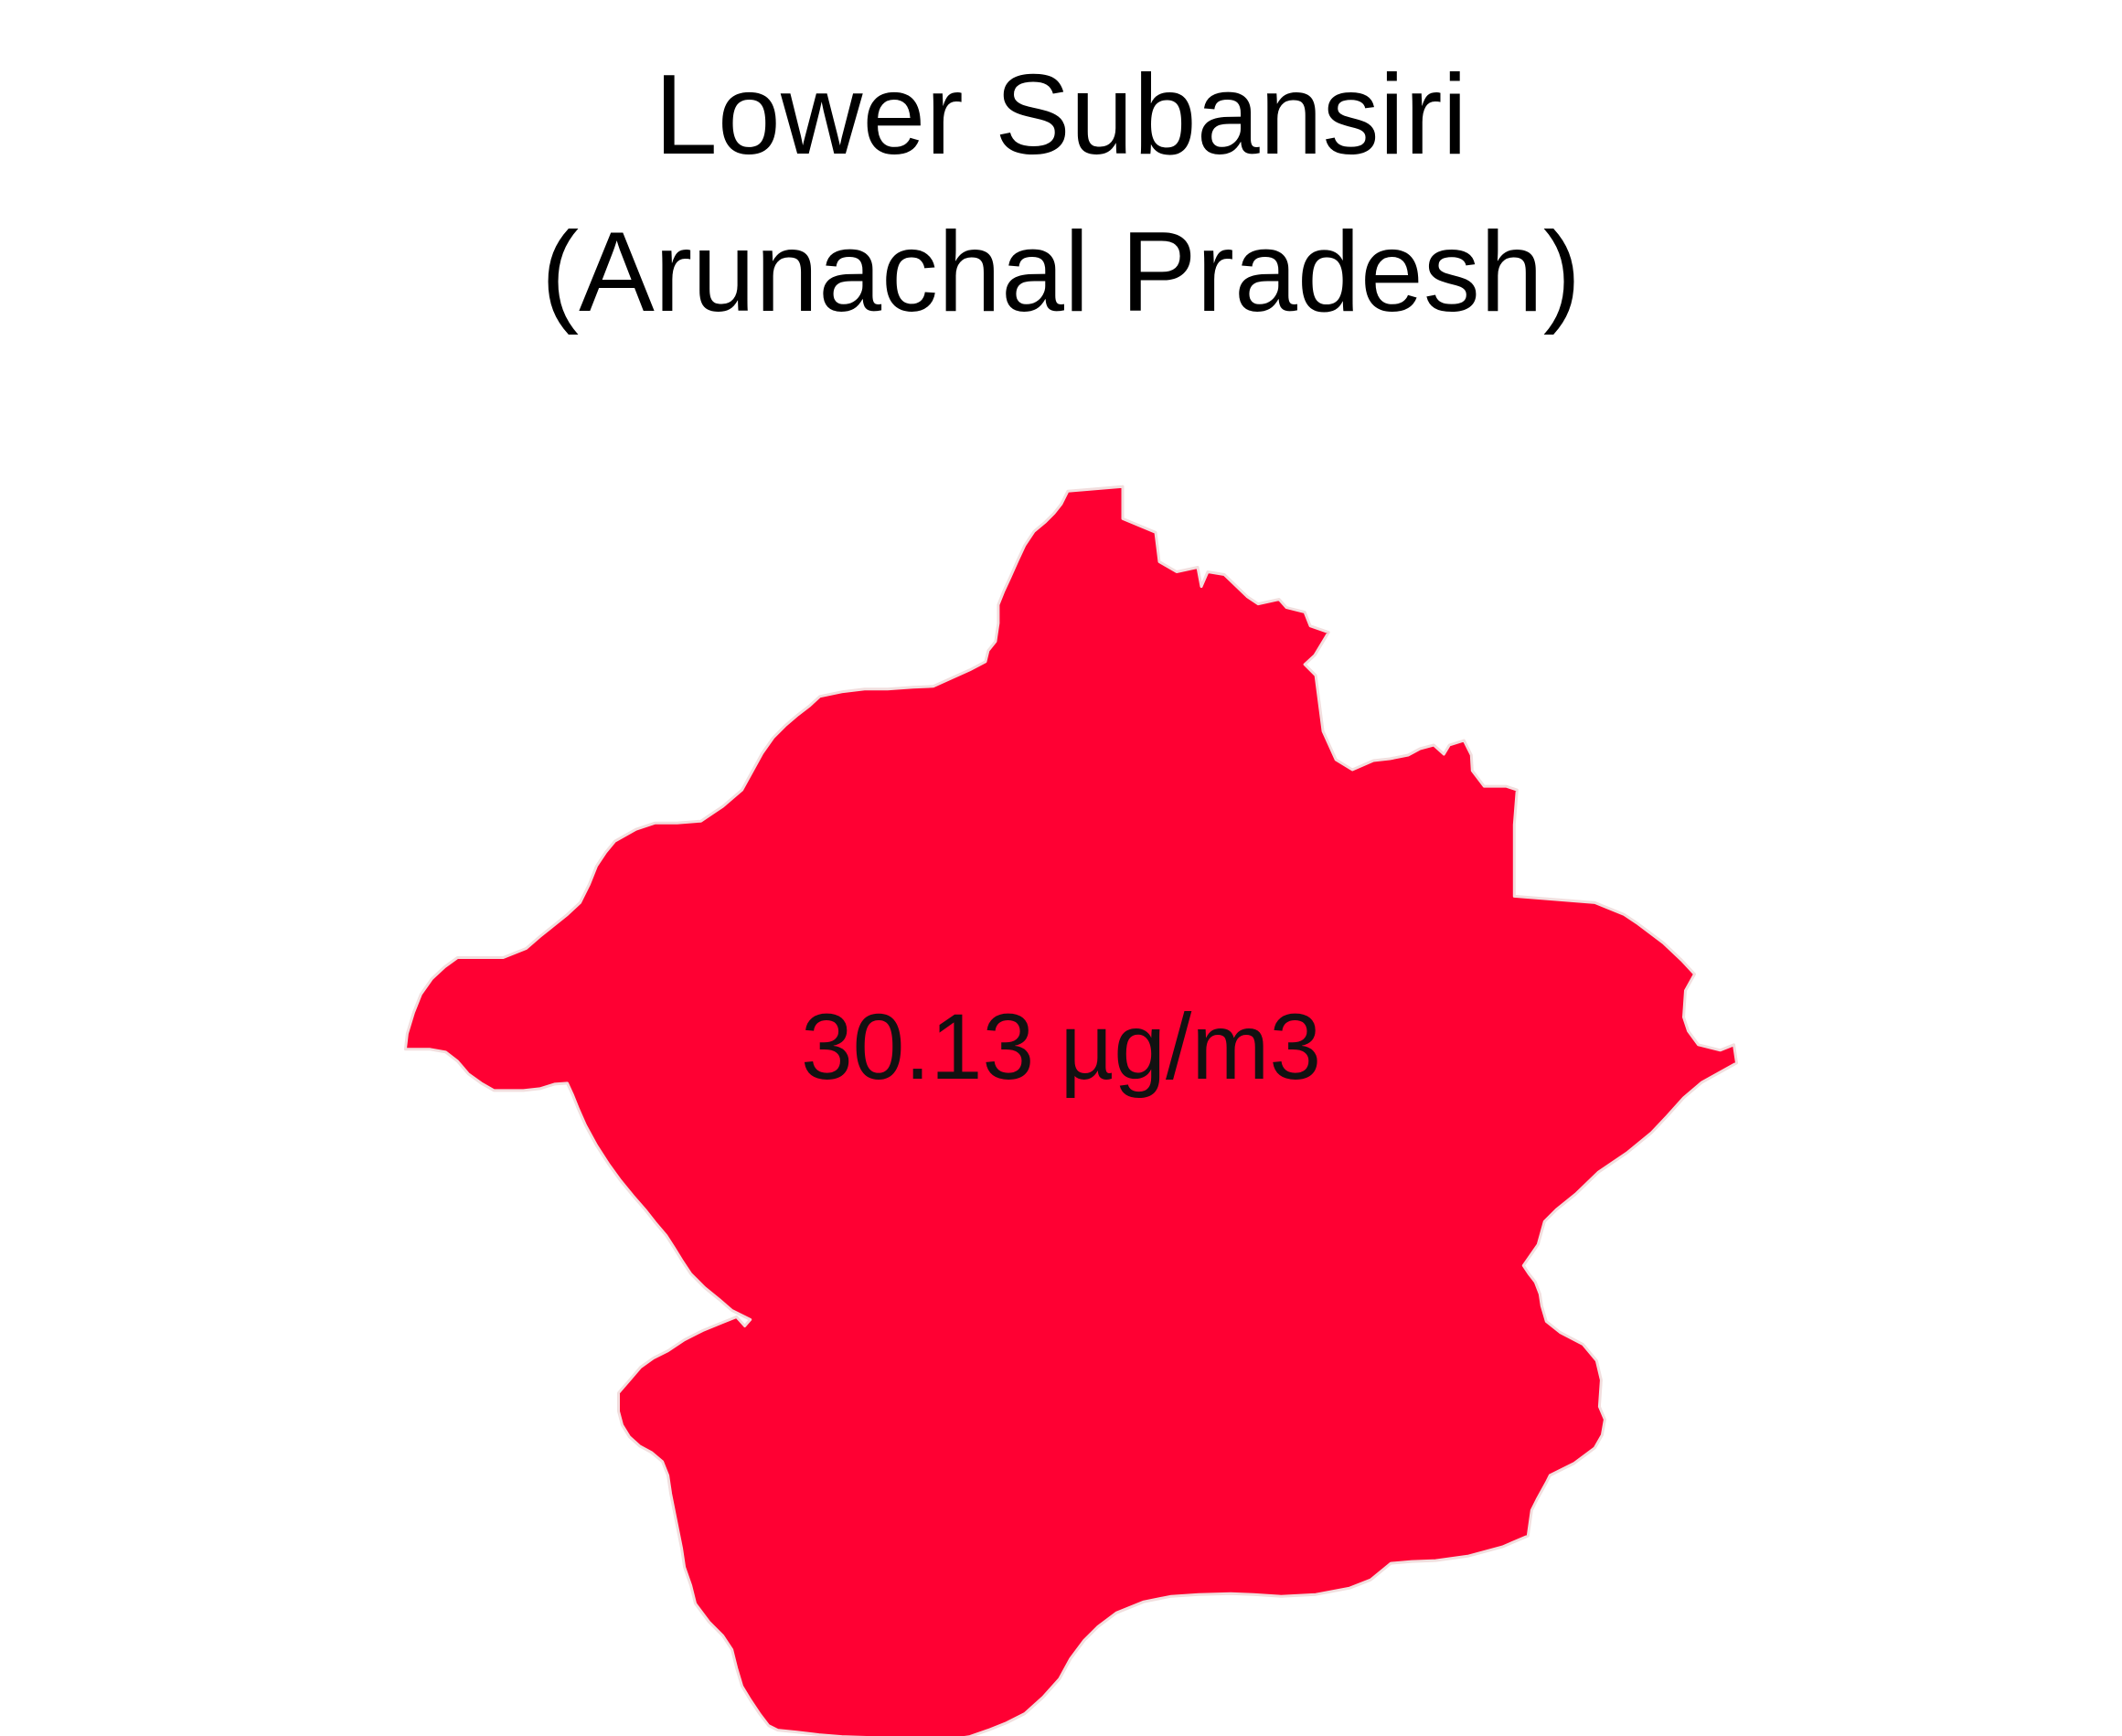 This screenshot has height=1736, width=2122. Describe the element at coordinates (1061, 272) in the screenshot. I see `title-state: (Arunachal Pradesh)` at that location.